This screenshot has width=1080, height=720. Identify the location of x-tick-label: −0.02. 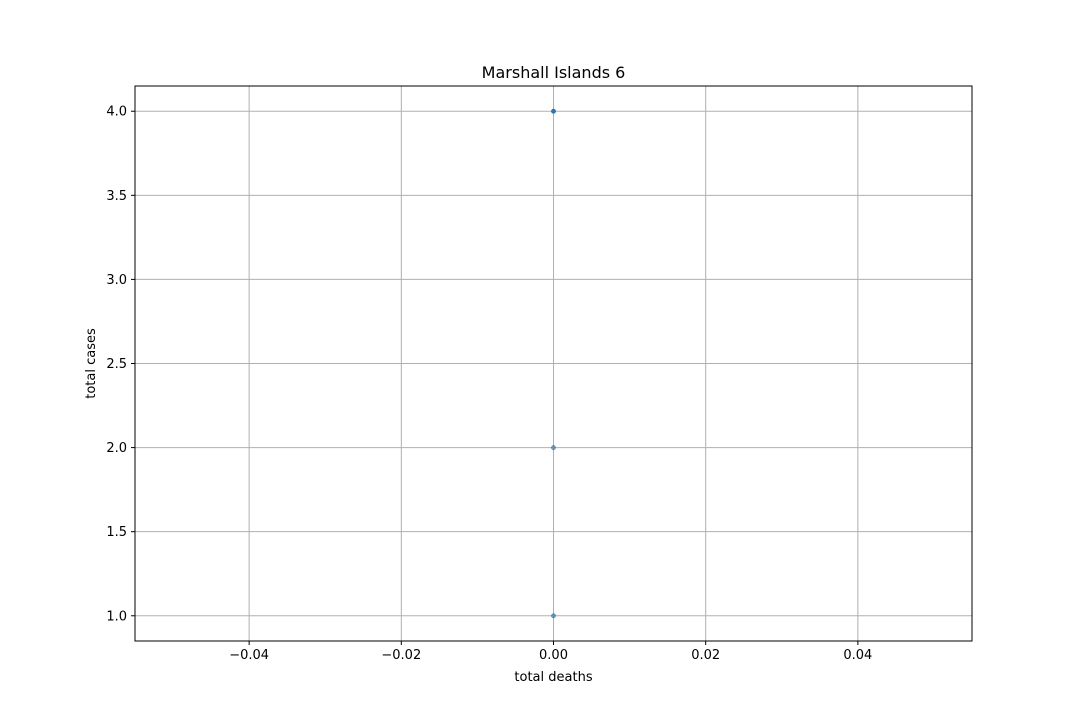
(401, 655).